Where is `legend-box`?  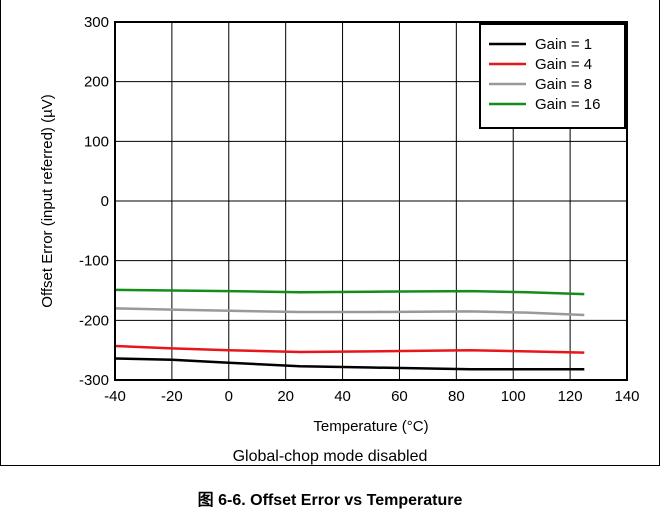
legend-box is located at coordinates (552, 76).